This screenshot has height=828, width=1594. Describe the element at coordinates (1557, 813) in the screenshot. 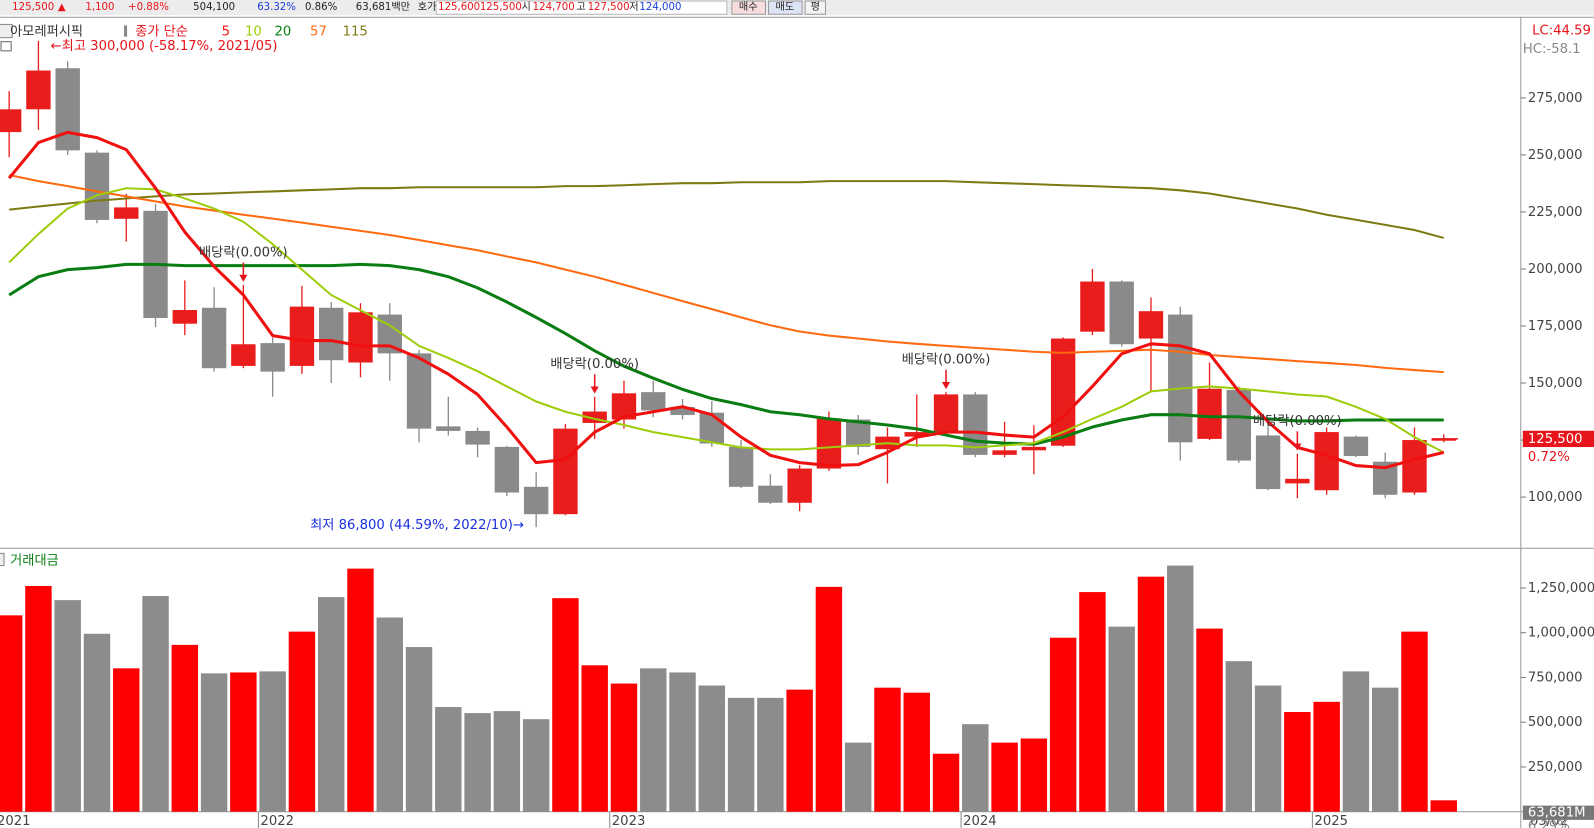

I see `volume-marker-label: 63,681M` at that location.